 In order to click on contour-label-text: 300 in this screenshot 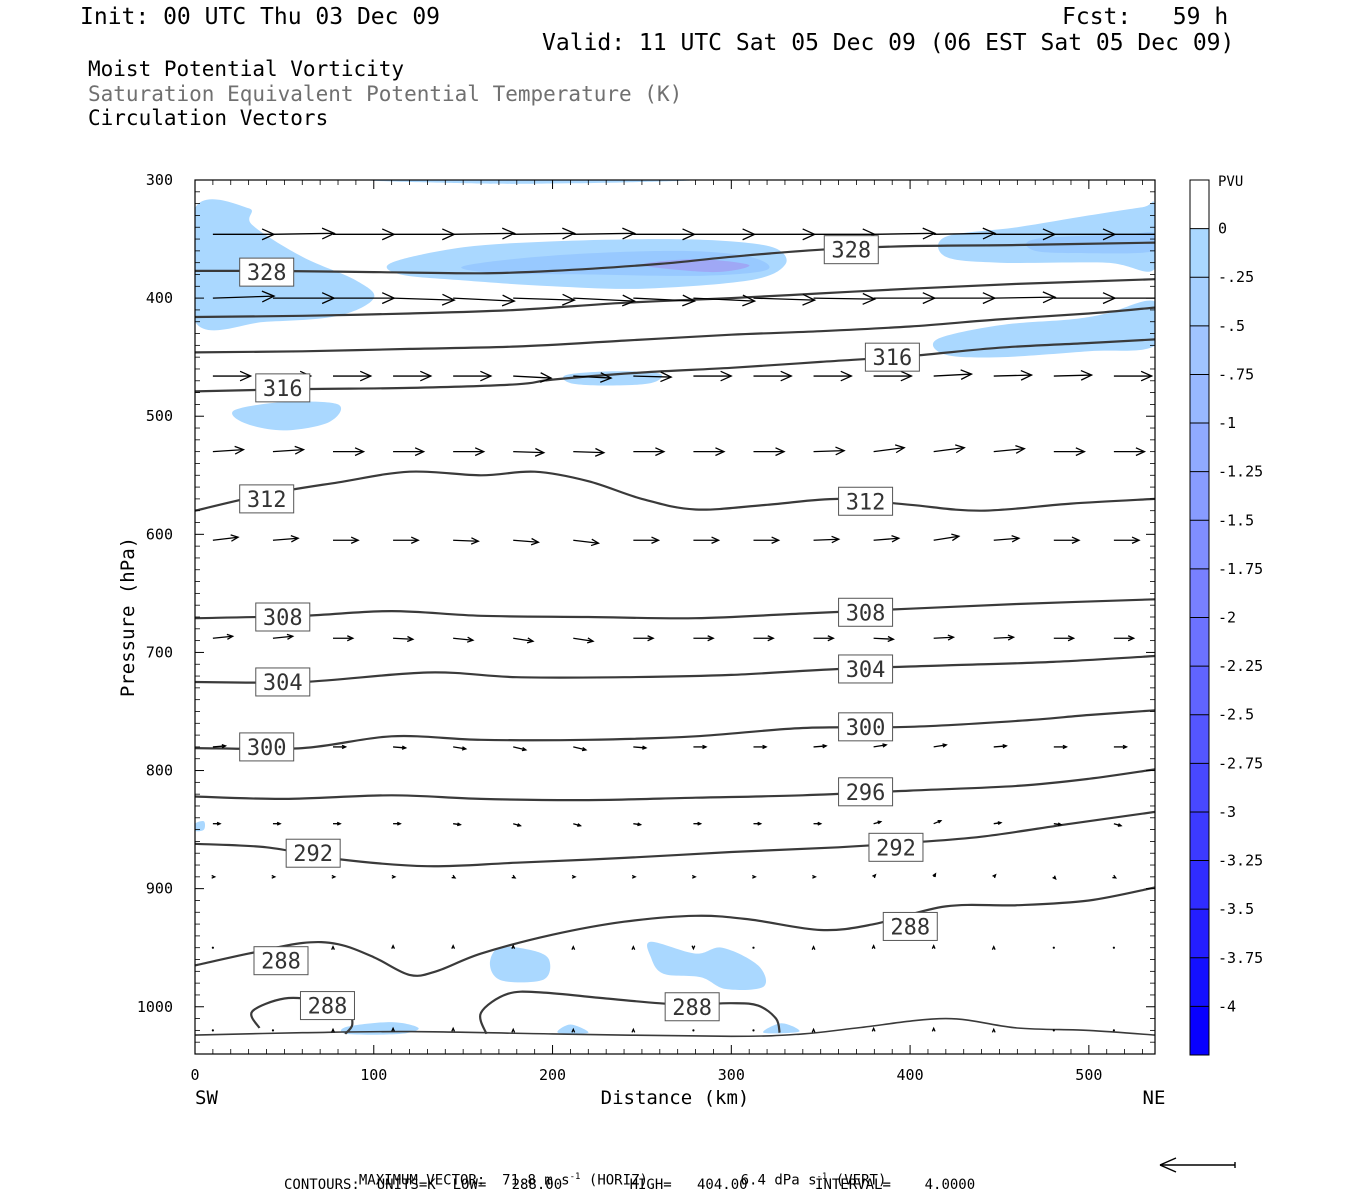, I will do `click(267, 748)`.